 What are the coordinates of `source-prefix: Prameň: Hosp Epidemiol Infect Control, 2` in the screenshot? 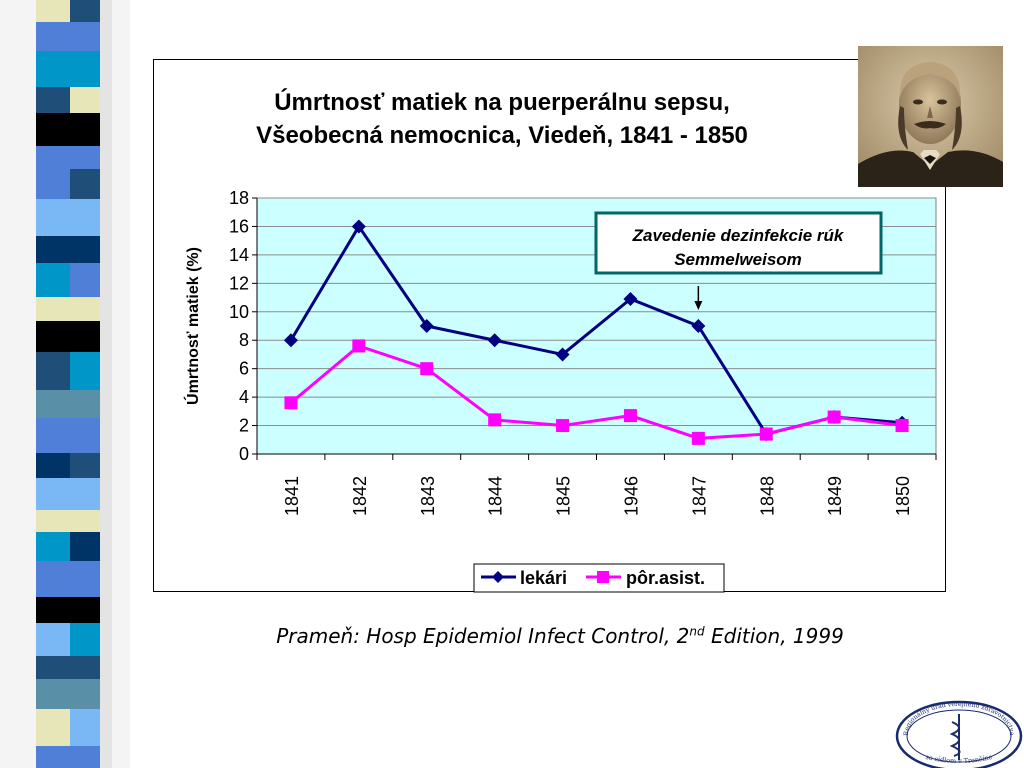 It's located at (483, 636).